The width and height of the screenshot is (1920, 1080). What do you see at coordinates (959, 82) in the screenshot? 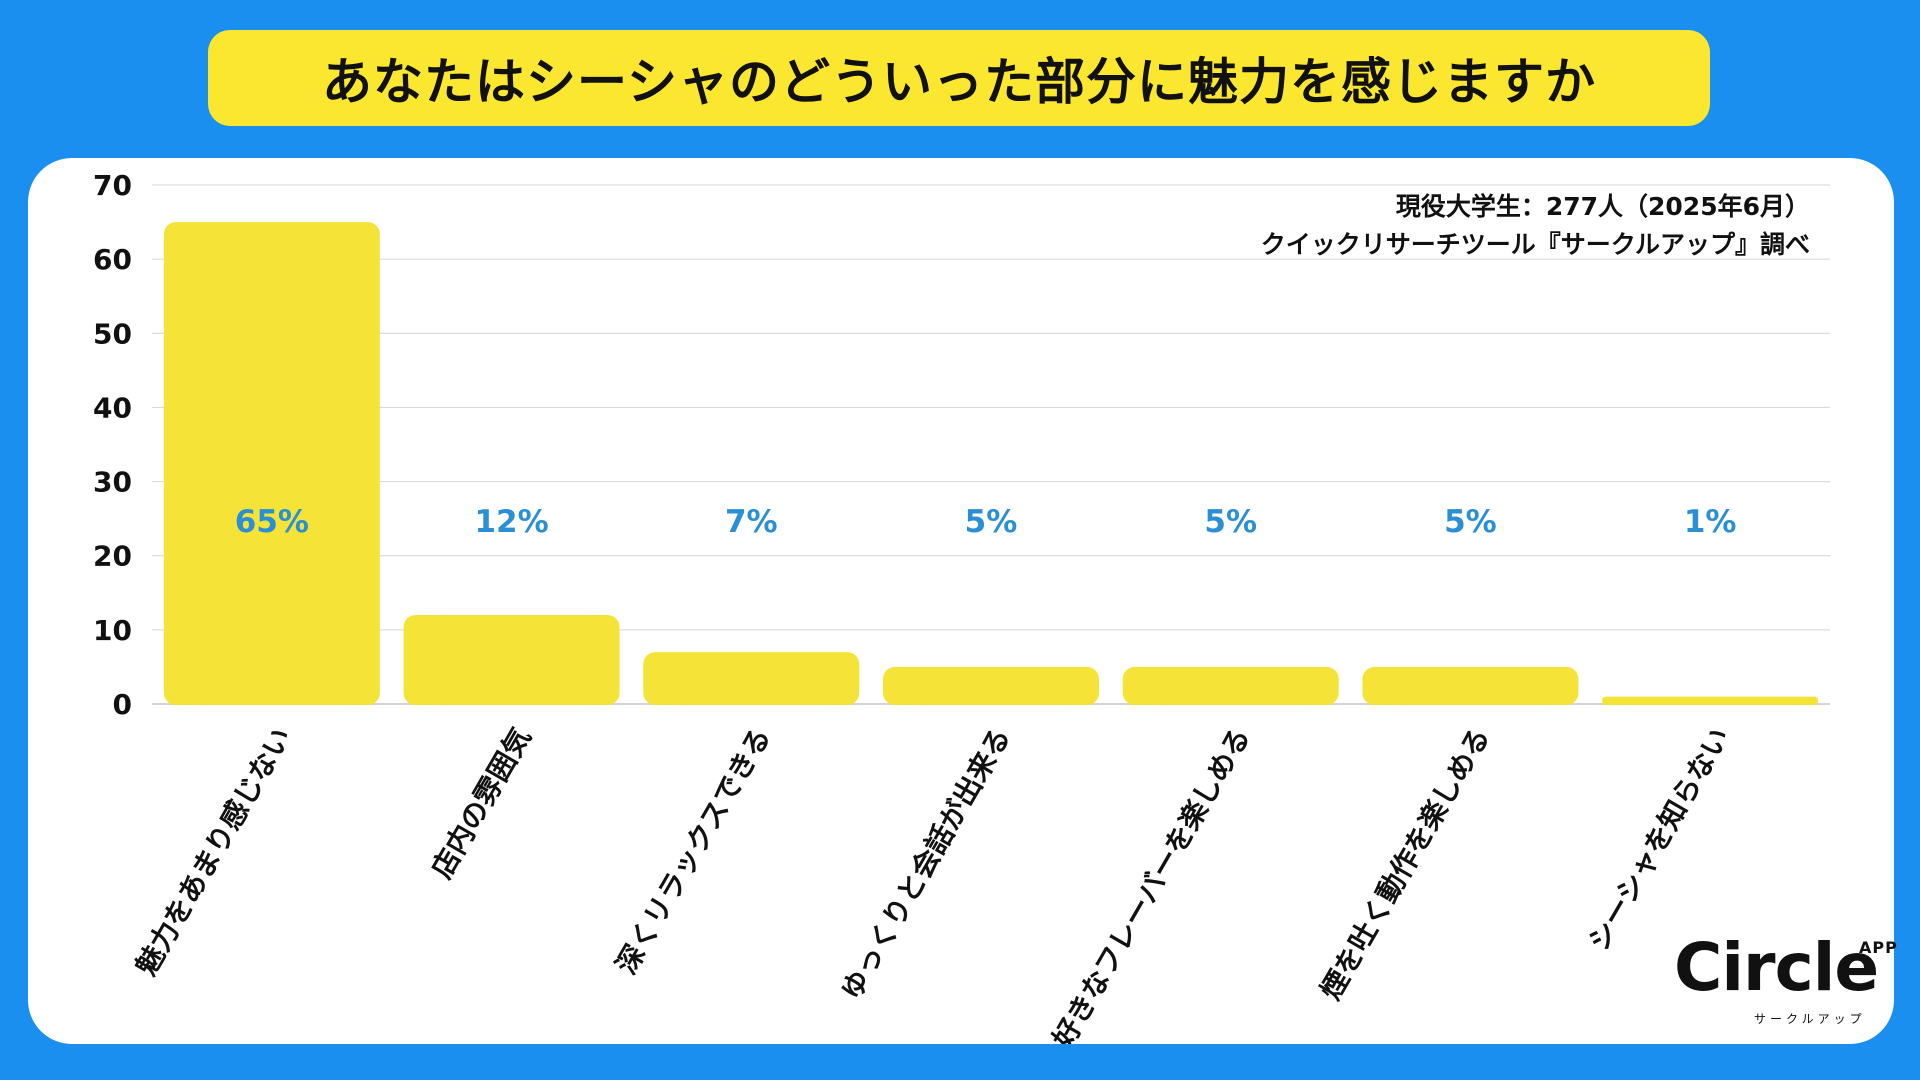
I see `chart-title: あなたはシーシャのどういった部分に魅力を感じますか` at bounding box center [959, 82].